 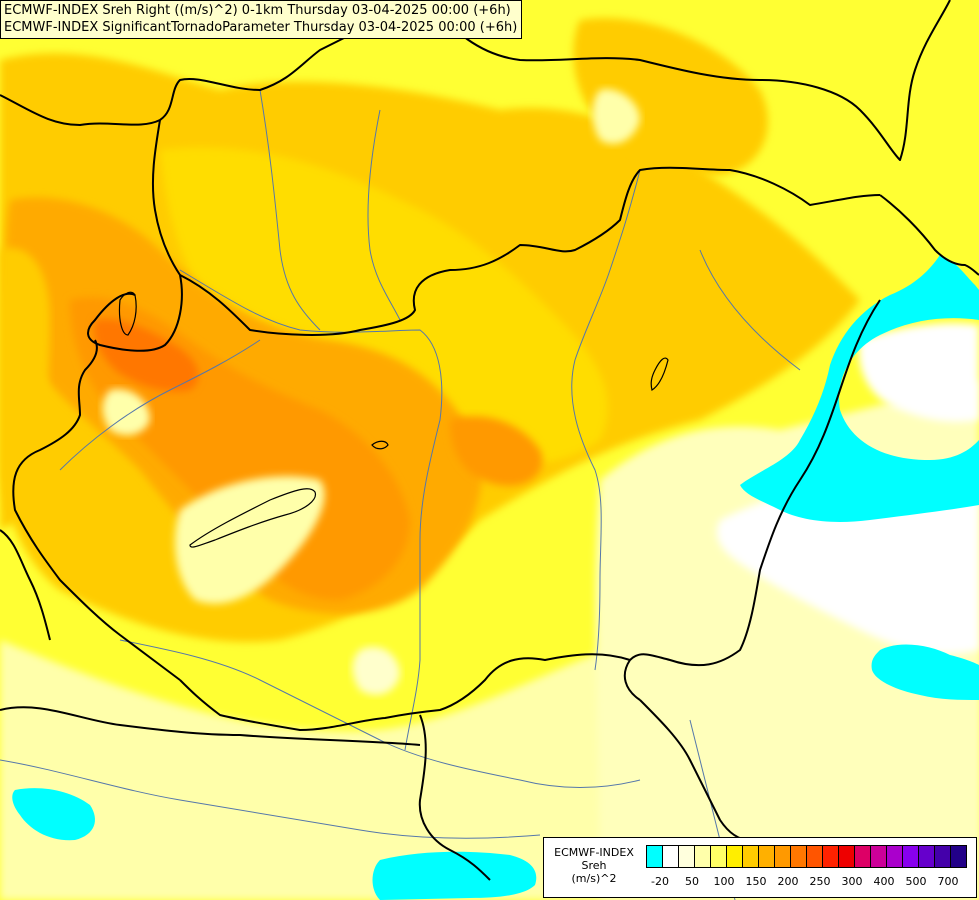 What do you see at coordinates (25, 389) in the screenshot?
I see `field-amber-far-west` at bounding box center [25, 389].